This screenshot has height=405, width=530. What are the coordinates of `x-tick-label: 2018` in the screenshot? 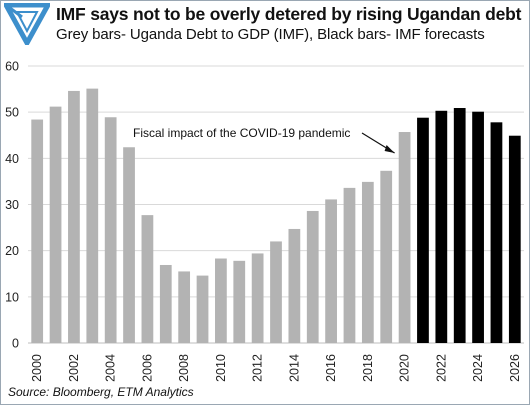 It's located at (368, 368).